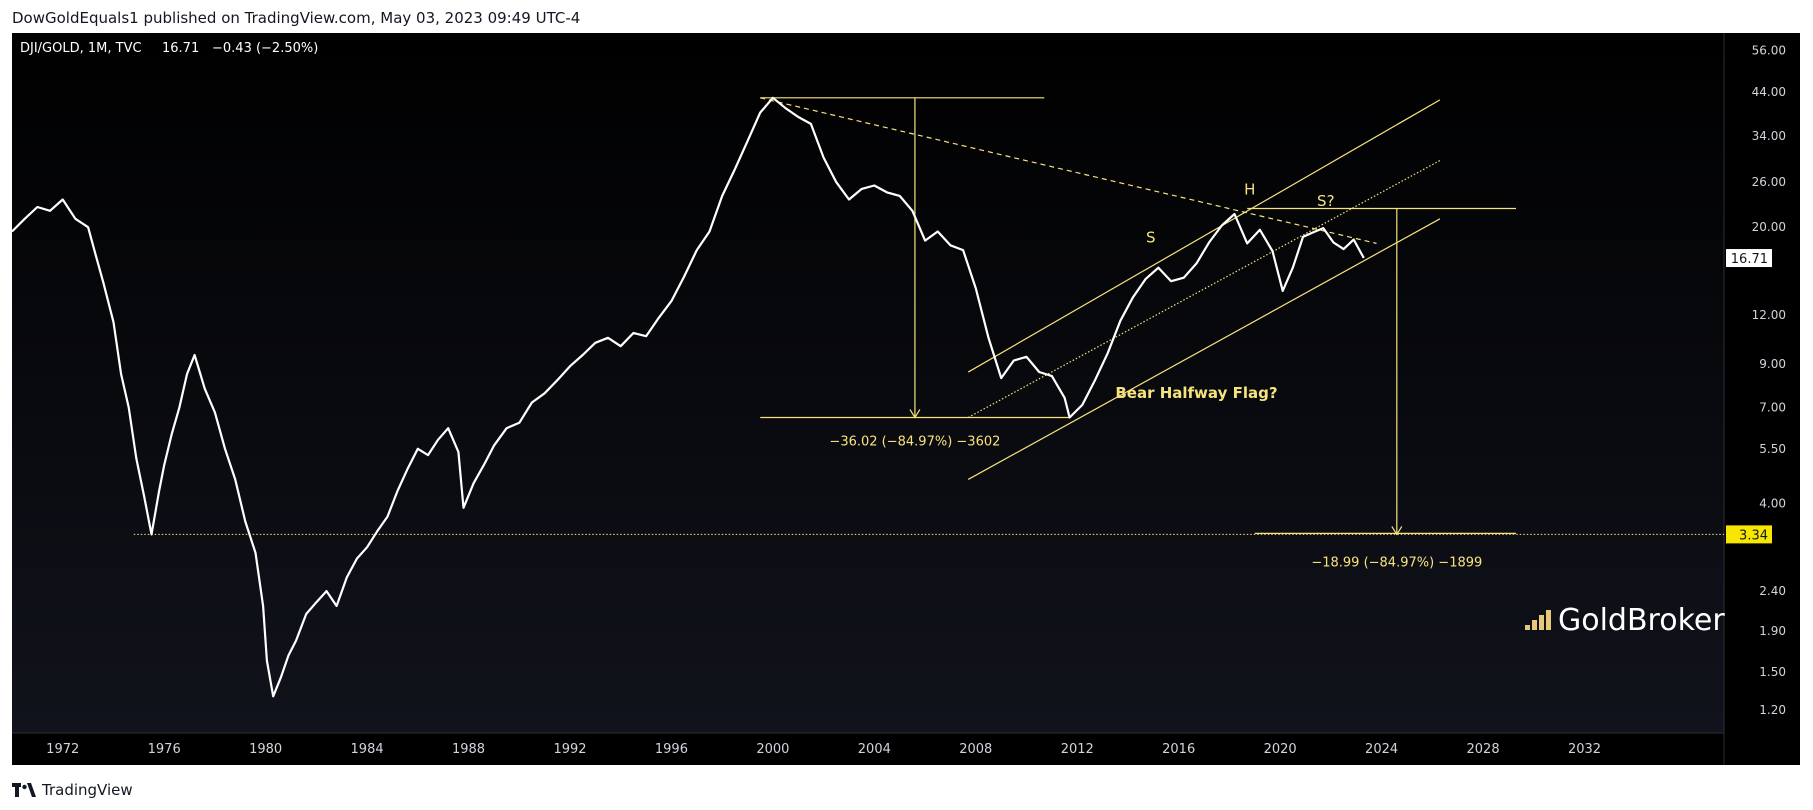 Image resolution: width=1813 pixels, height=810 pixels. What do you see at coordinates (1538, 620) in the screenshot?
I see `goldbroker-bars-icon` at bounding box center [1538, 620].